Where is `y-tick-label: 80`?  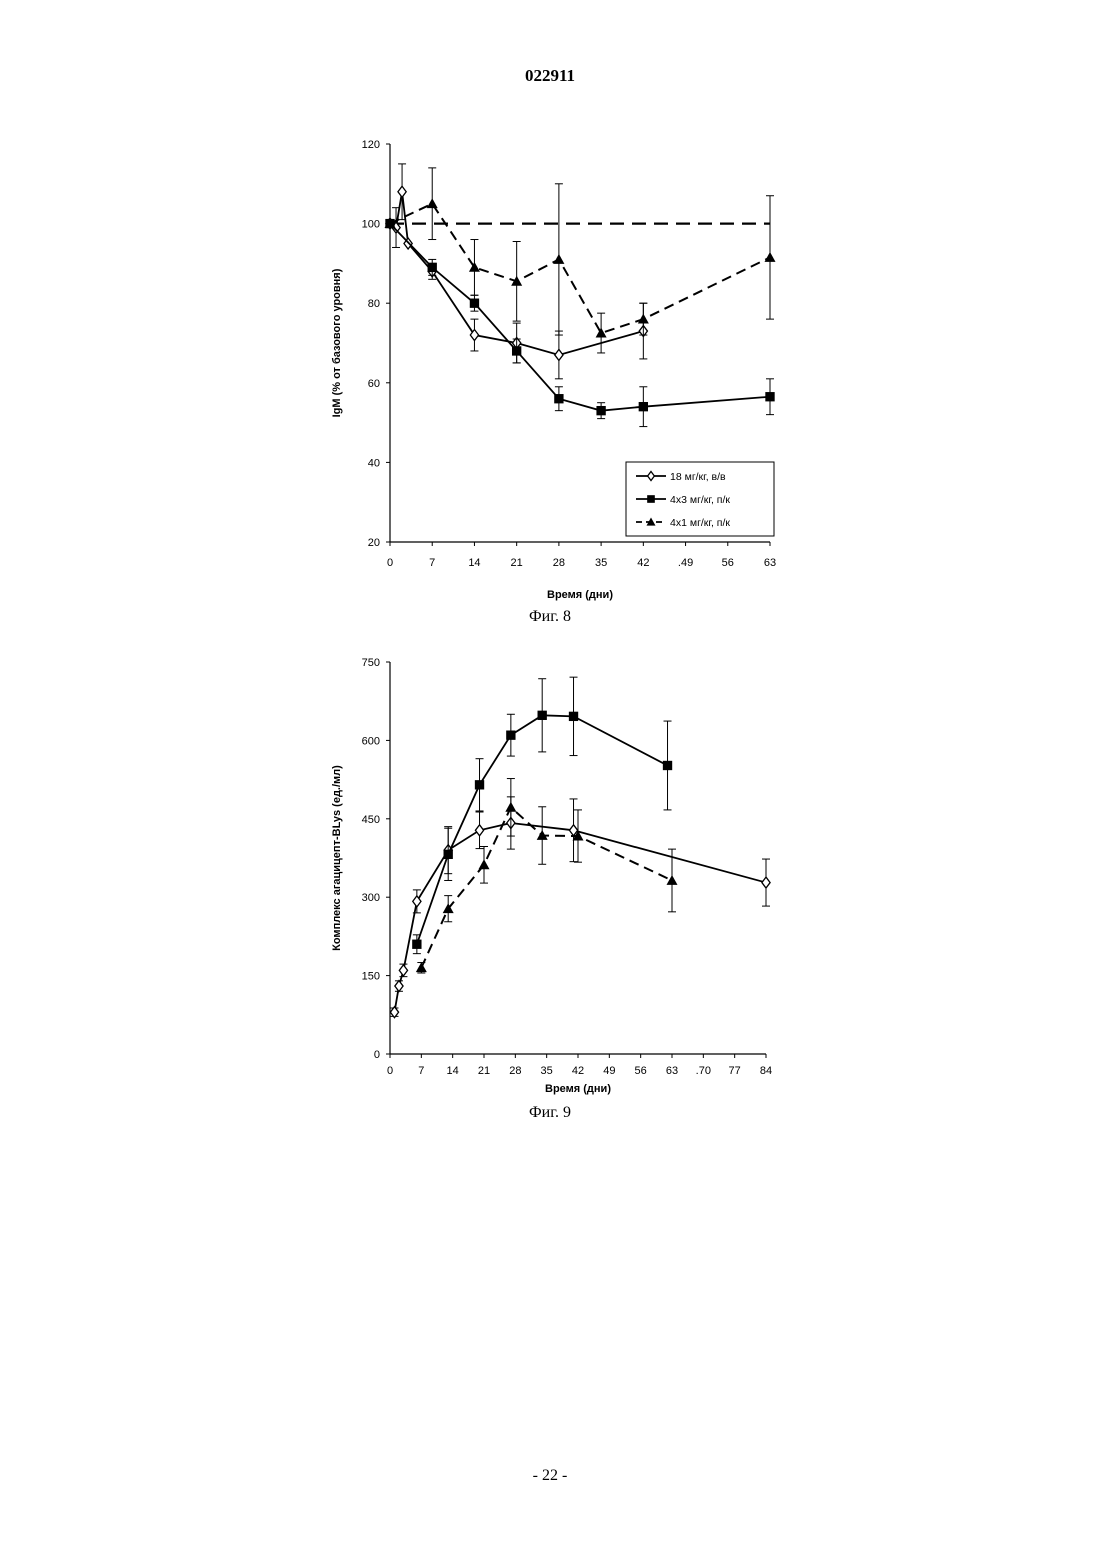
y-tick-label: 80 is located at coordinates (374, 304).